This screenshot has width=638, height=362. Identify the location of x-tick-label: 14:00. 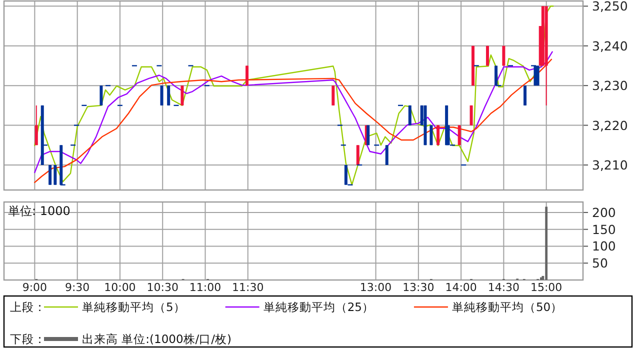
(461, 287).